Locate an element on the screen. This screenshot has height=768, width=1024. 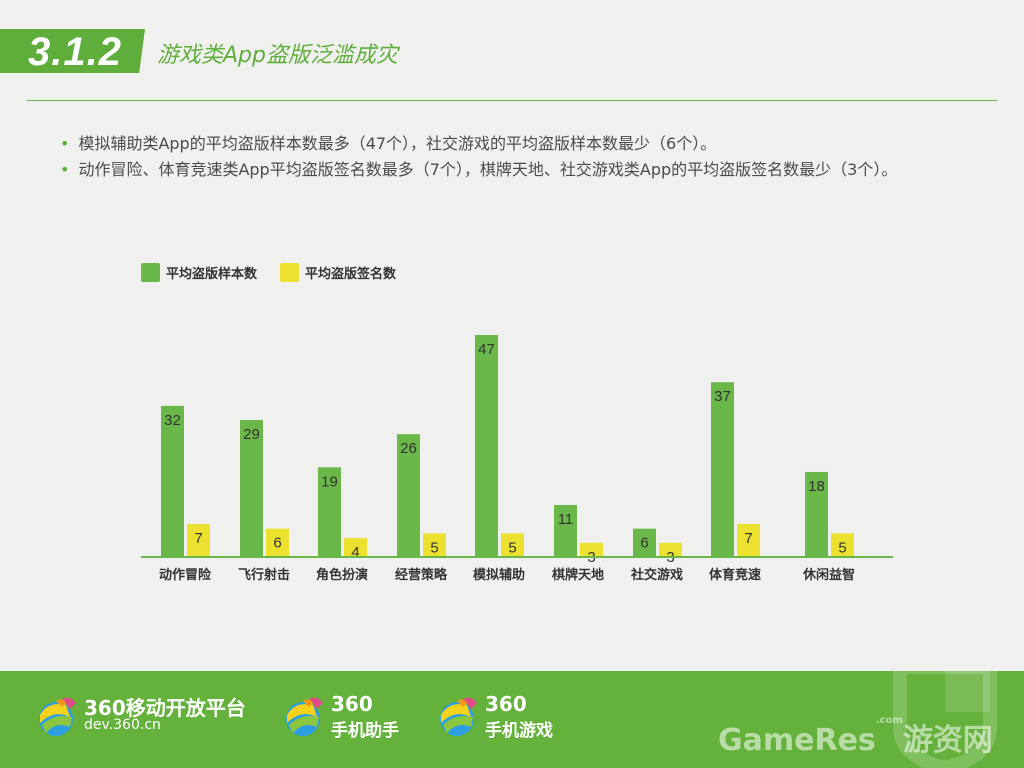
data-label: 32 is located at coordinates (172, 420).